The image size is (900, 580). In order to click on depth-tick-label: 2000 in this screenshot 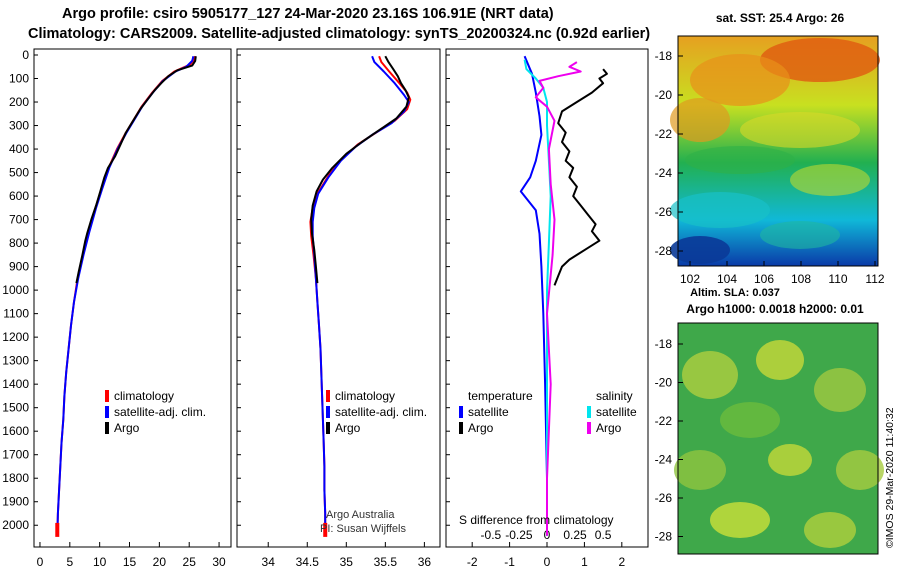, I will do `click(15, 525)`.